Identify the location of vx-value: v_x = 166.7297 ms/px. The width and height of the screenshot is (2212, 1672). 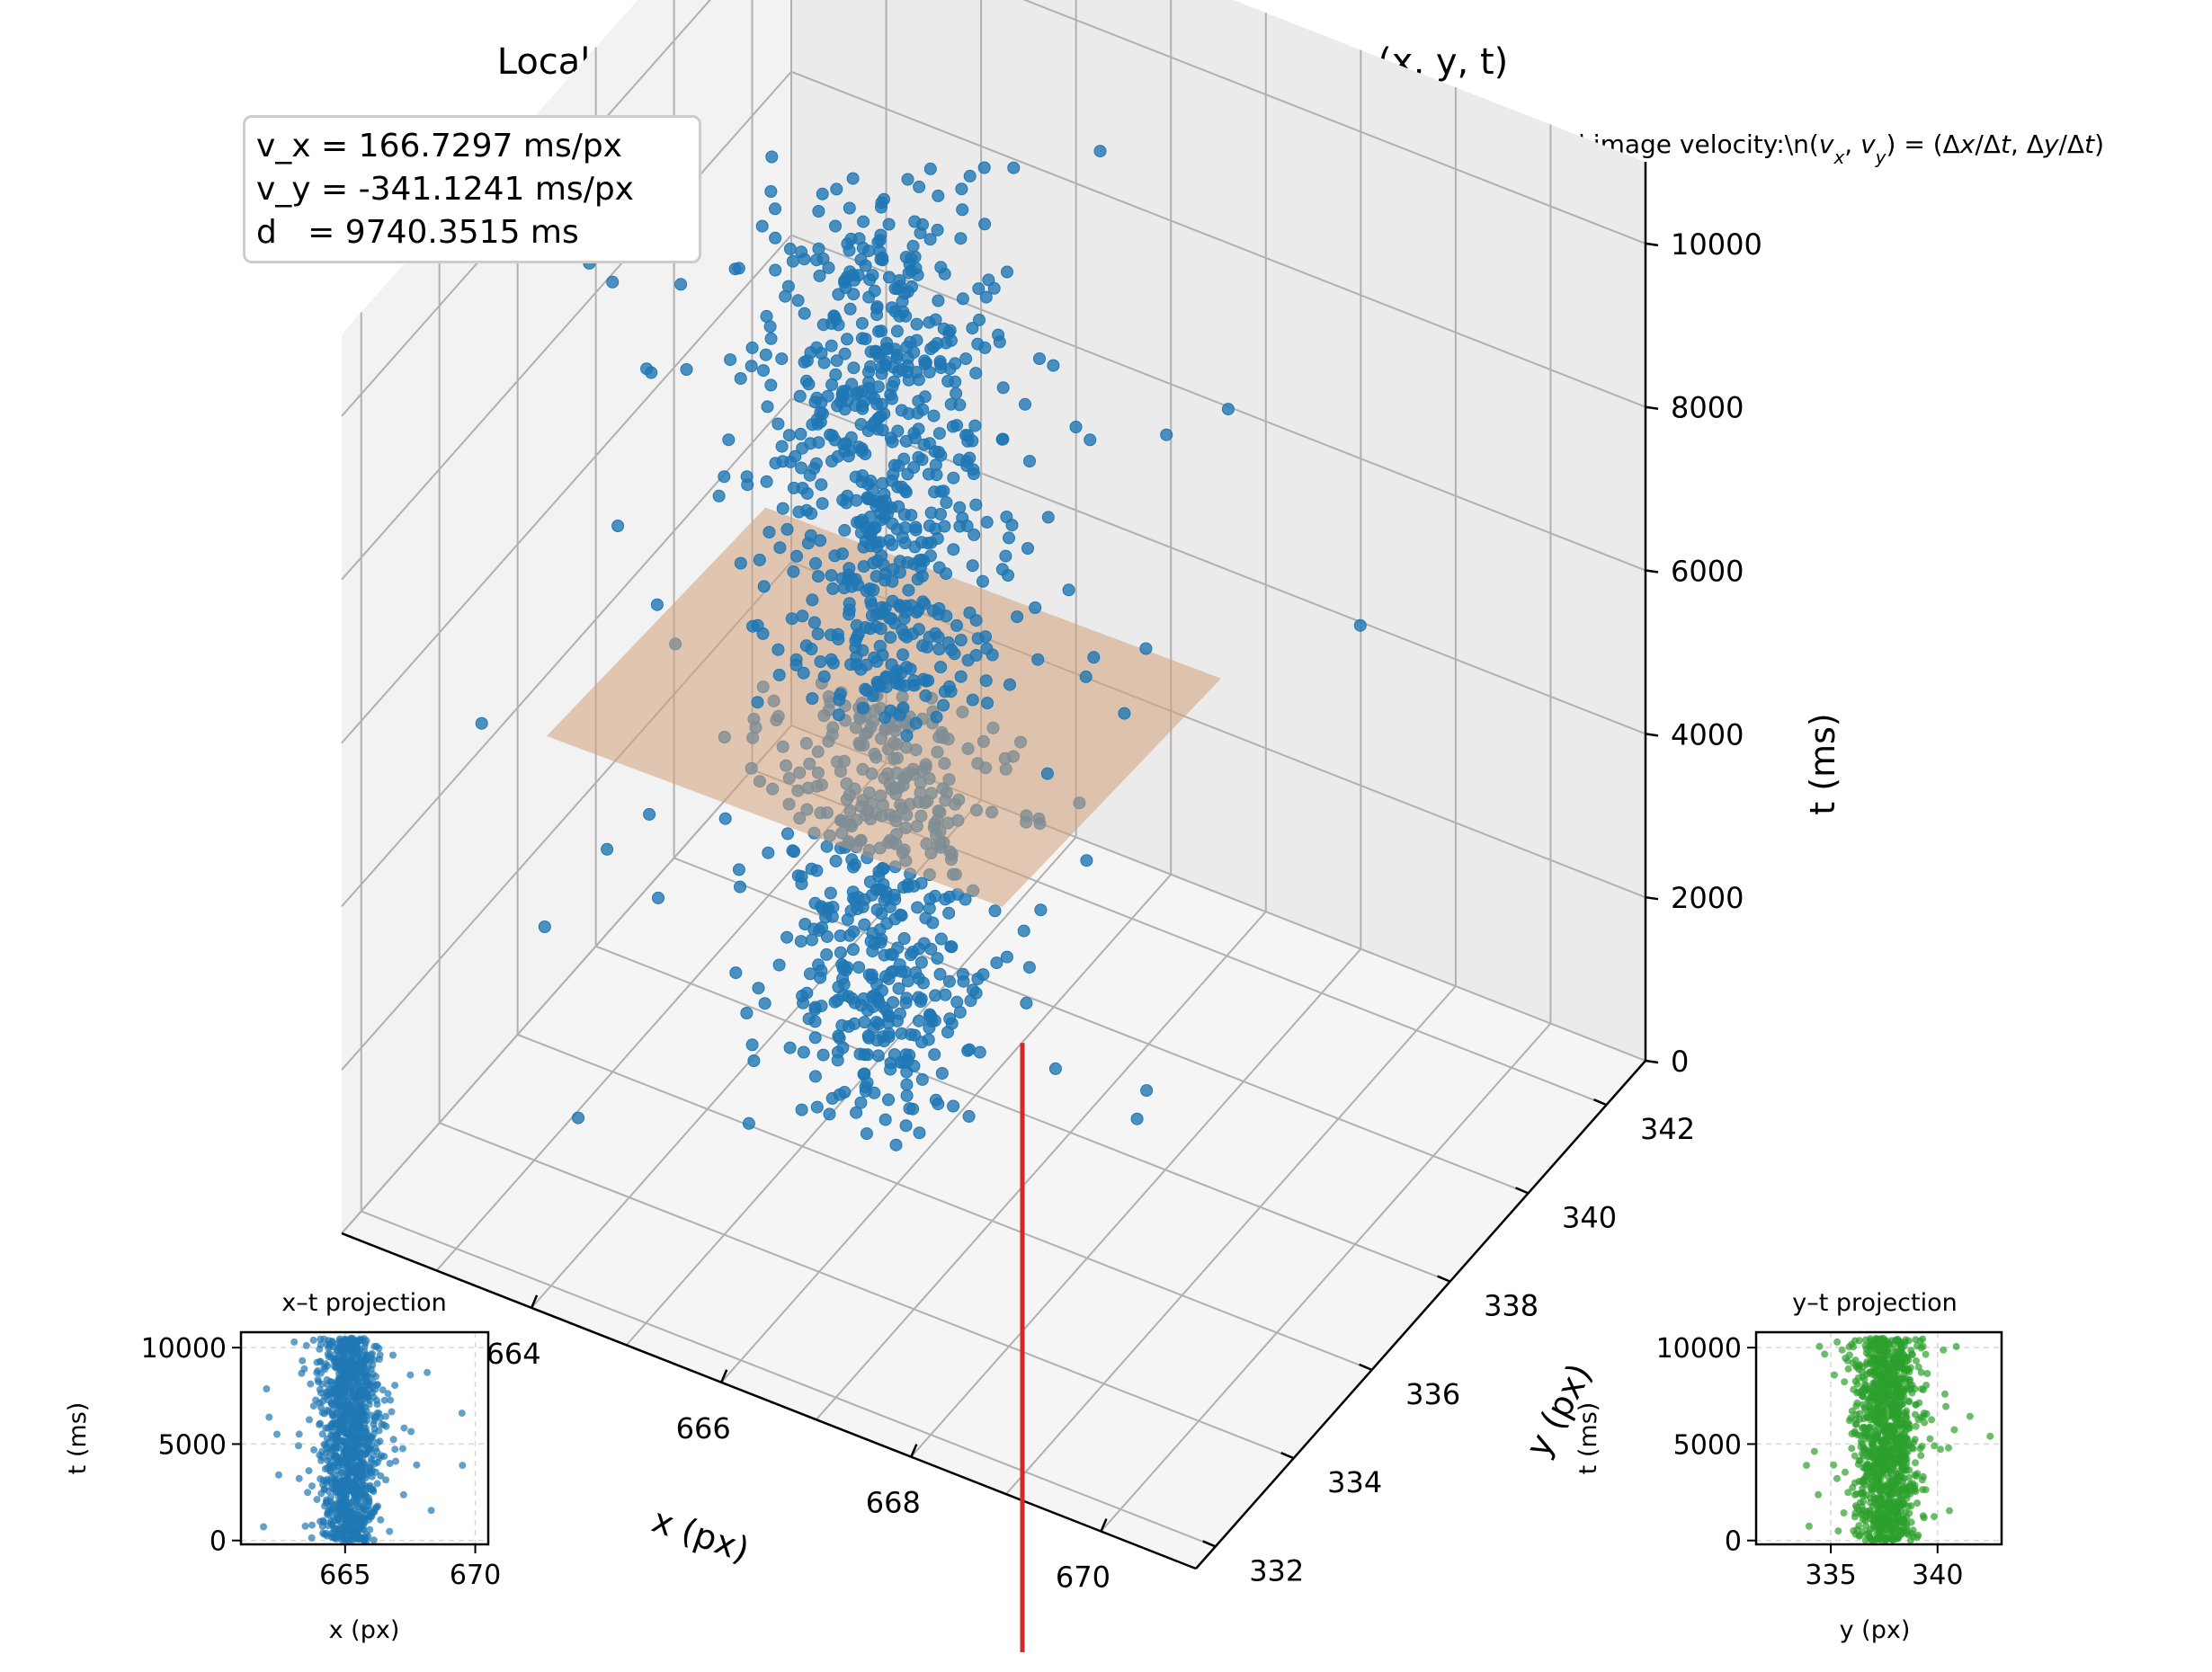
(439, 147).